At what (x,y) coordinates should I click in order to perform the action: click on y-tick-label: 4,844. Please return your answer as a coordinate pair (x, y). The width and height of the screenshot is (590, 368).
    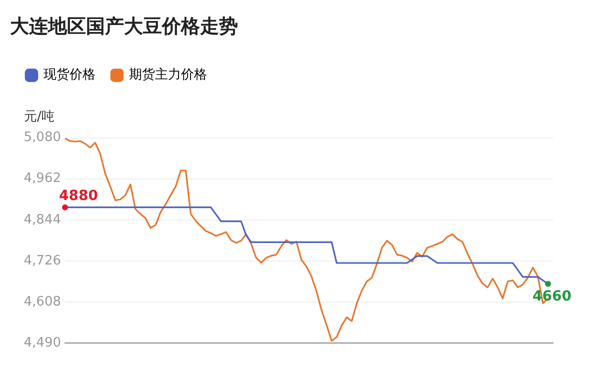
    Looking at the image, I should click on (42, 220).